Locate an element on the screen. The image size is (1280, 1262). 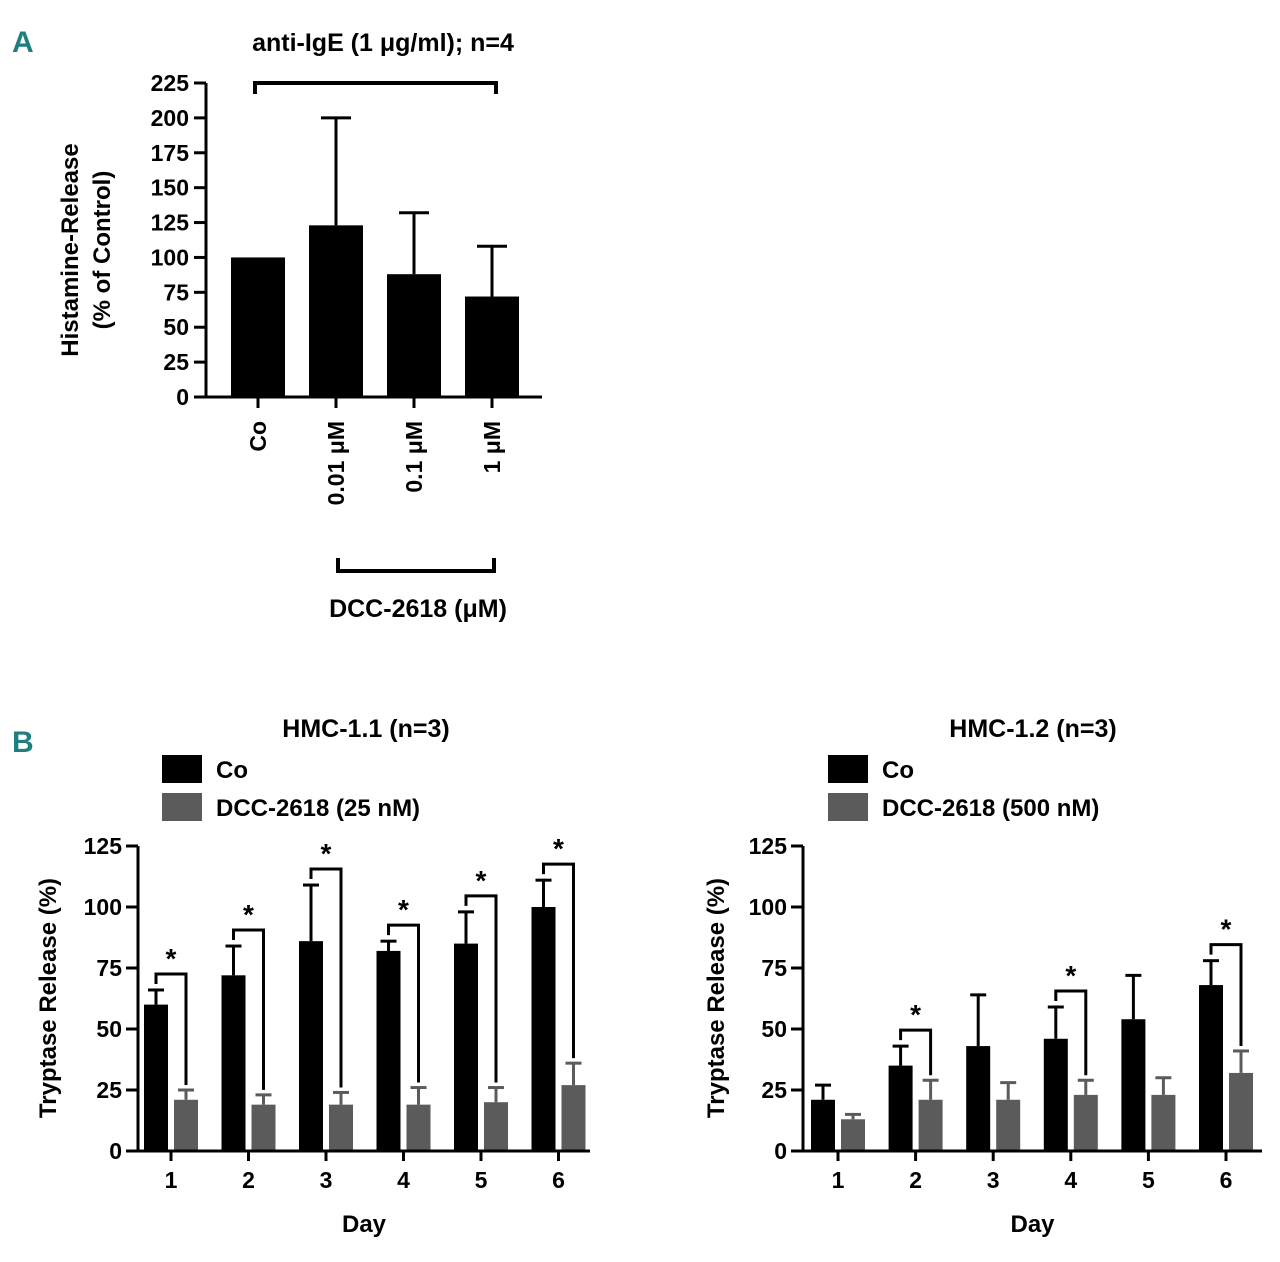
bar-day3-dcc is located at coordinates (1008, 1125).